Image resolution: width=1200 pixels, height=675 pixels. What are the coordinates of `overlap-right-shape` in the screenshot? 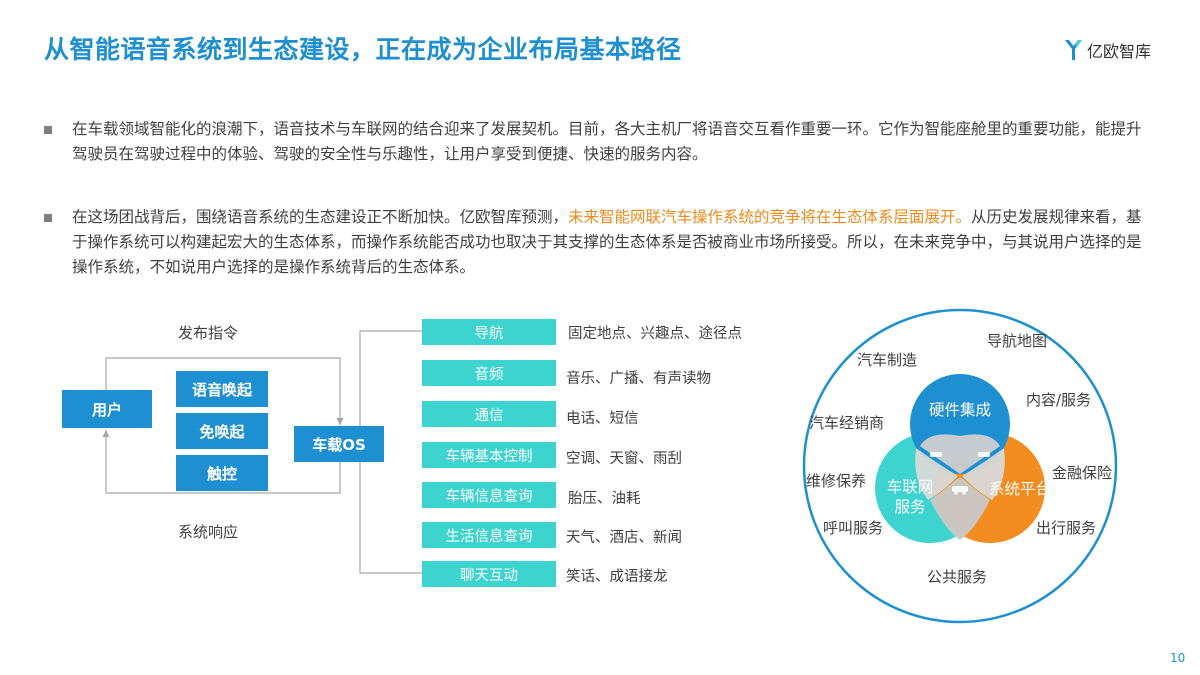 It's located at (983, 474).